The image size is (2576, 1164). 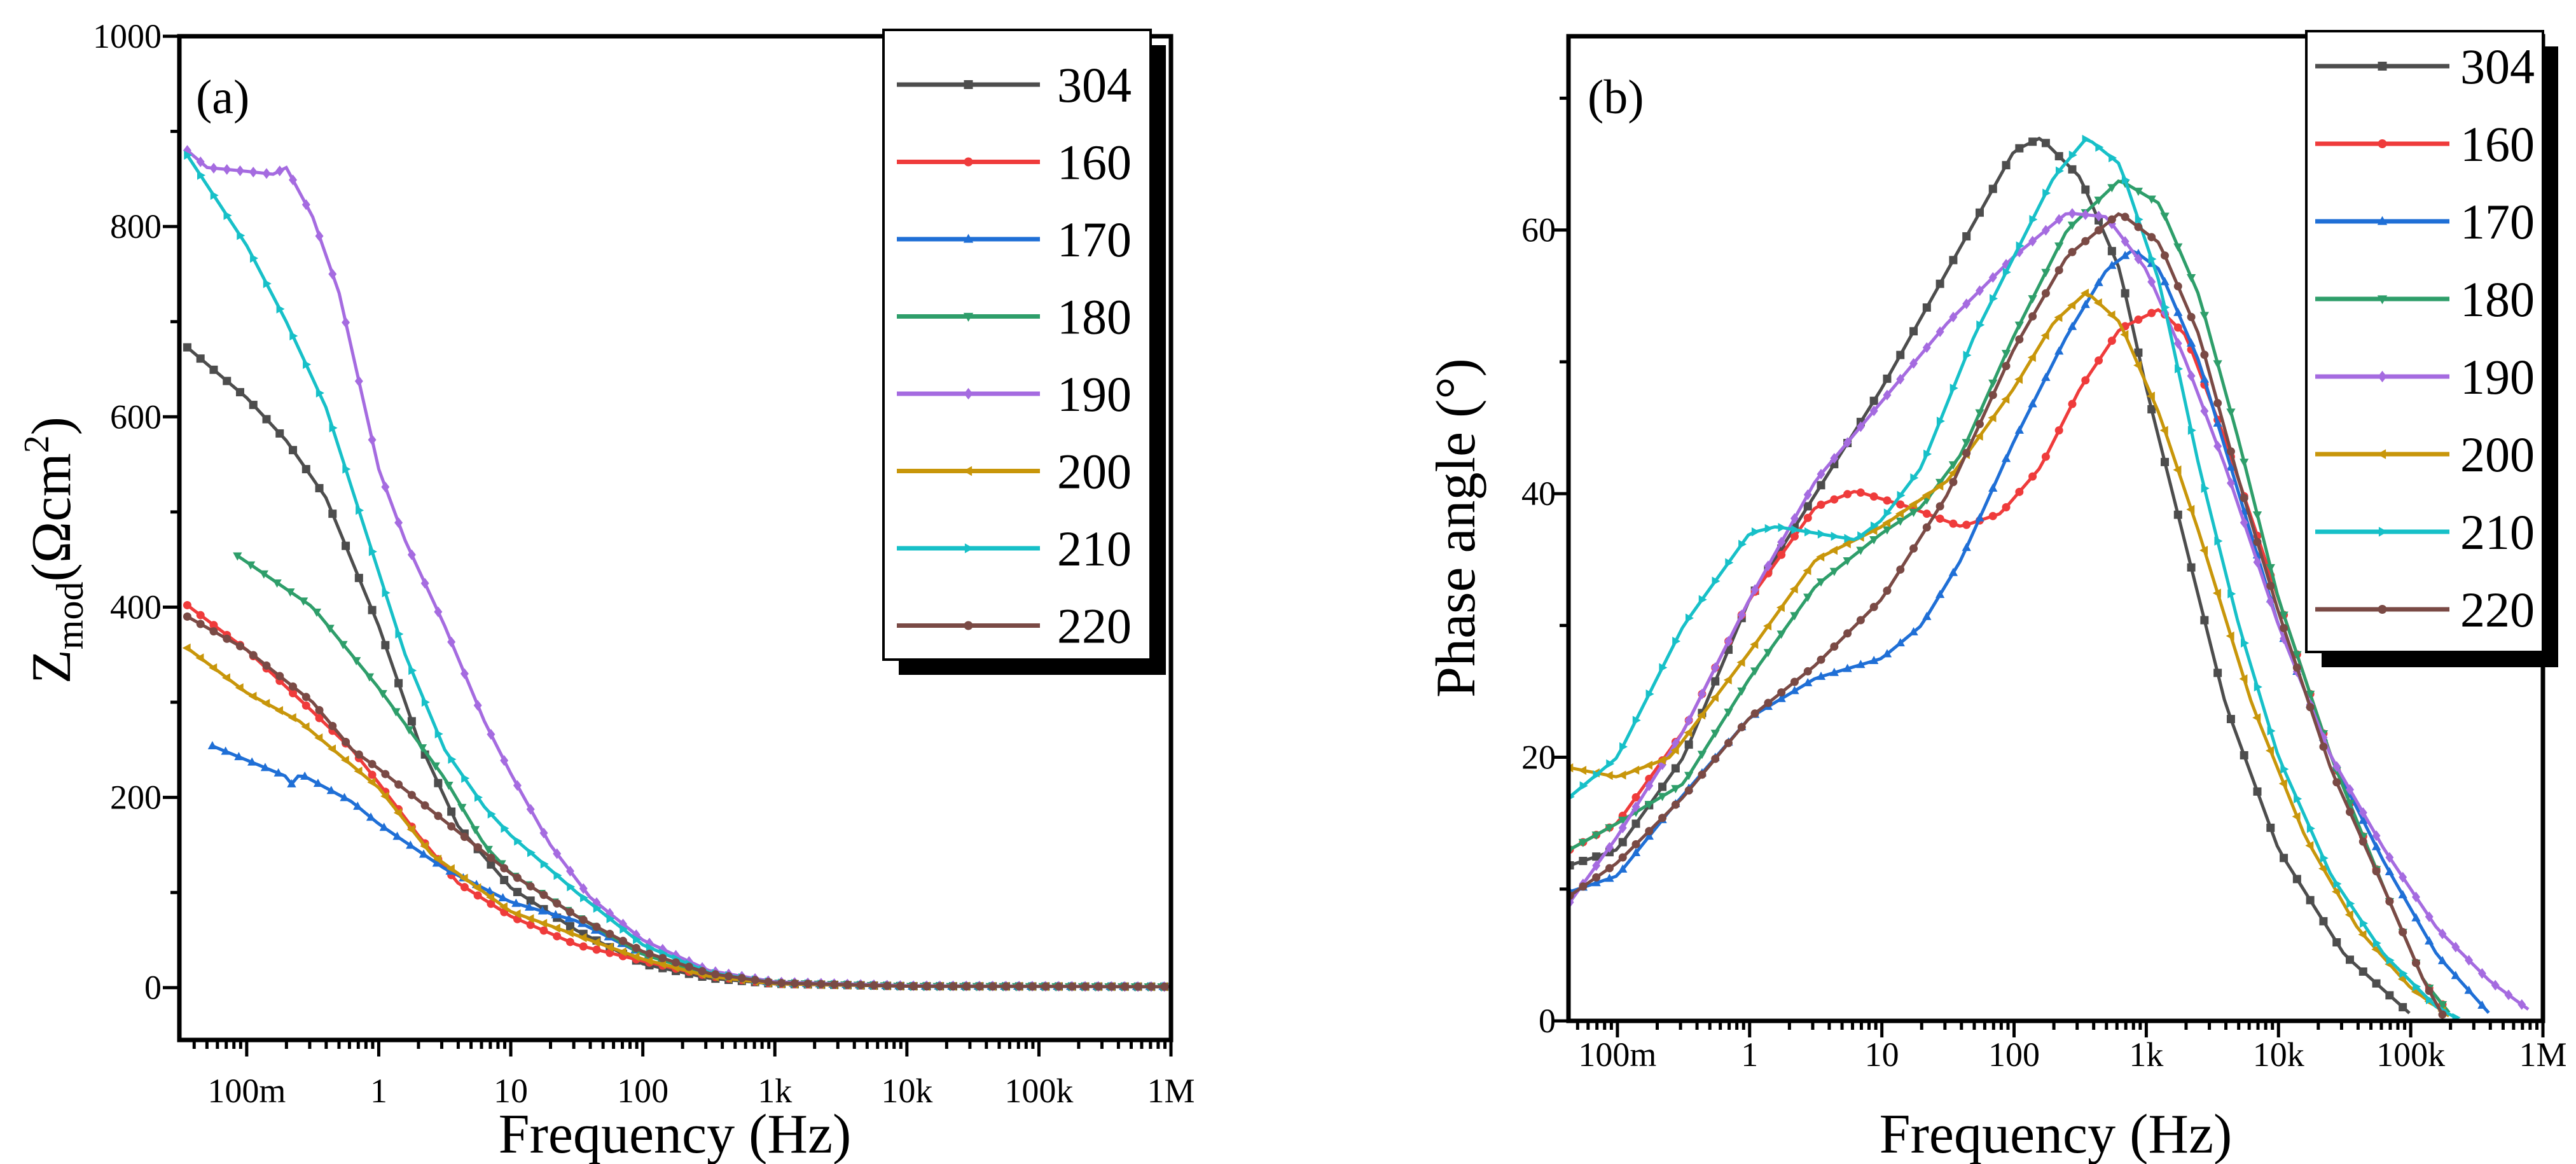 I want to click on chart-b-legend-marker, so click(x=2382, y=376).